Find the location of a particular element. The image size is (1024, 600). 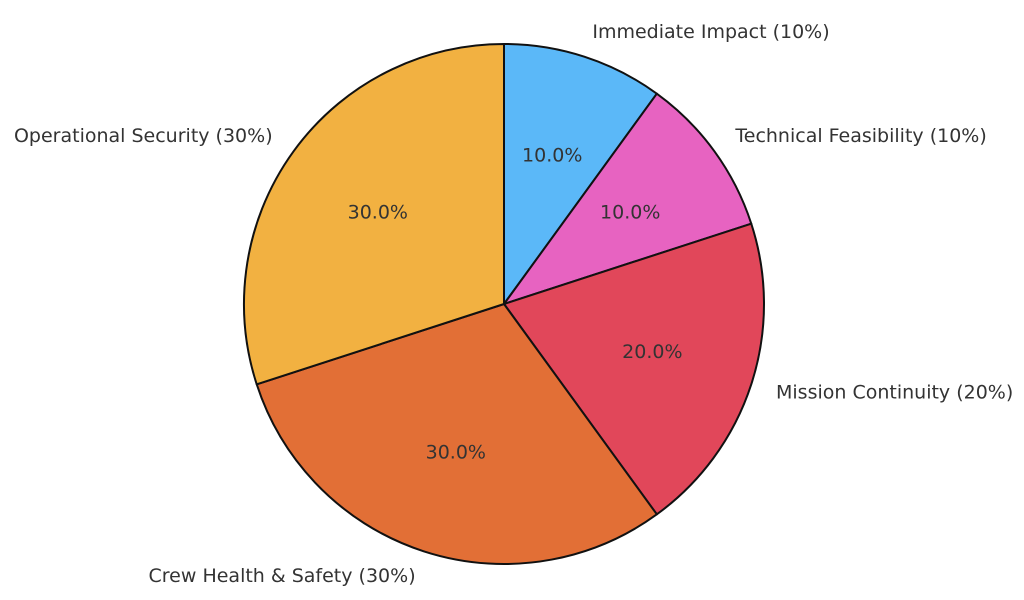

pct-label-crew-health-and-safety: 30.0% is located at coordinates (456, 452).